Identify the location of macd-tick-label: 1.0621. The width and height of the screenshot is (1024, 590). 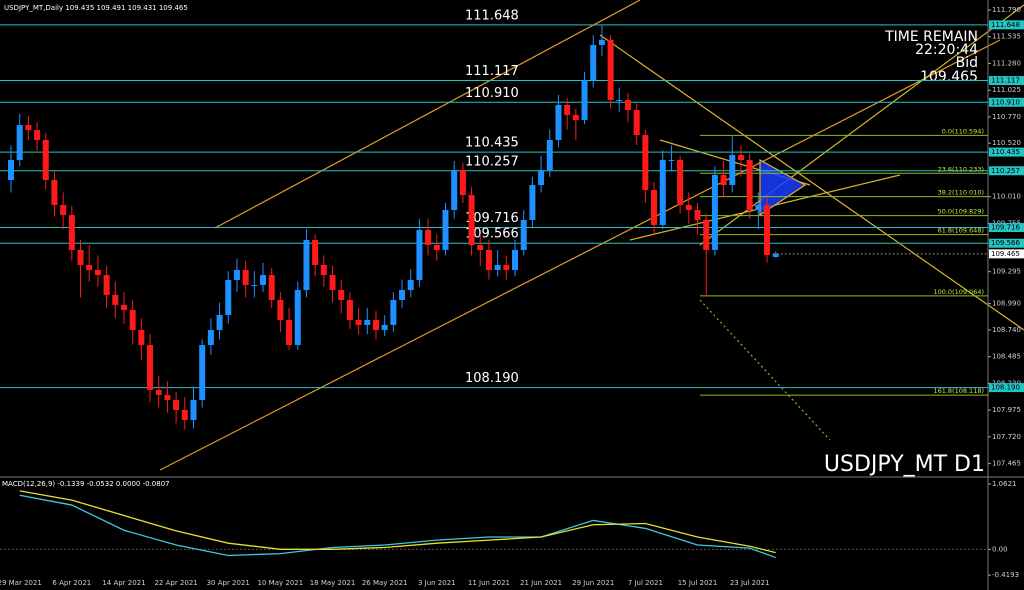
(1004, 484).